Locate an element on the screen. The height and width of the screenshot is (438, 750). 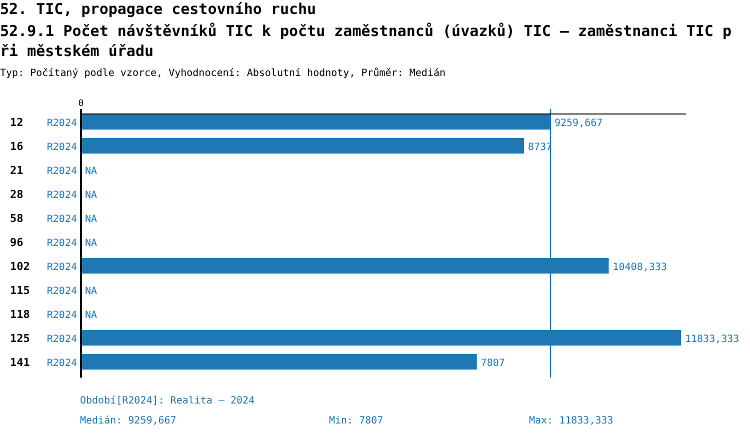
series-label: R2024 is located at coordinates (61, 123).